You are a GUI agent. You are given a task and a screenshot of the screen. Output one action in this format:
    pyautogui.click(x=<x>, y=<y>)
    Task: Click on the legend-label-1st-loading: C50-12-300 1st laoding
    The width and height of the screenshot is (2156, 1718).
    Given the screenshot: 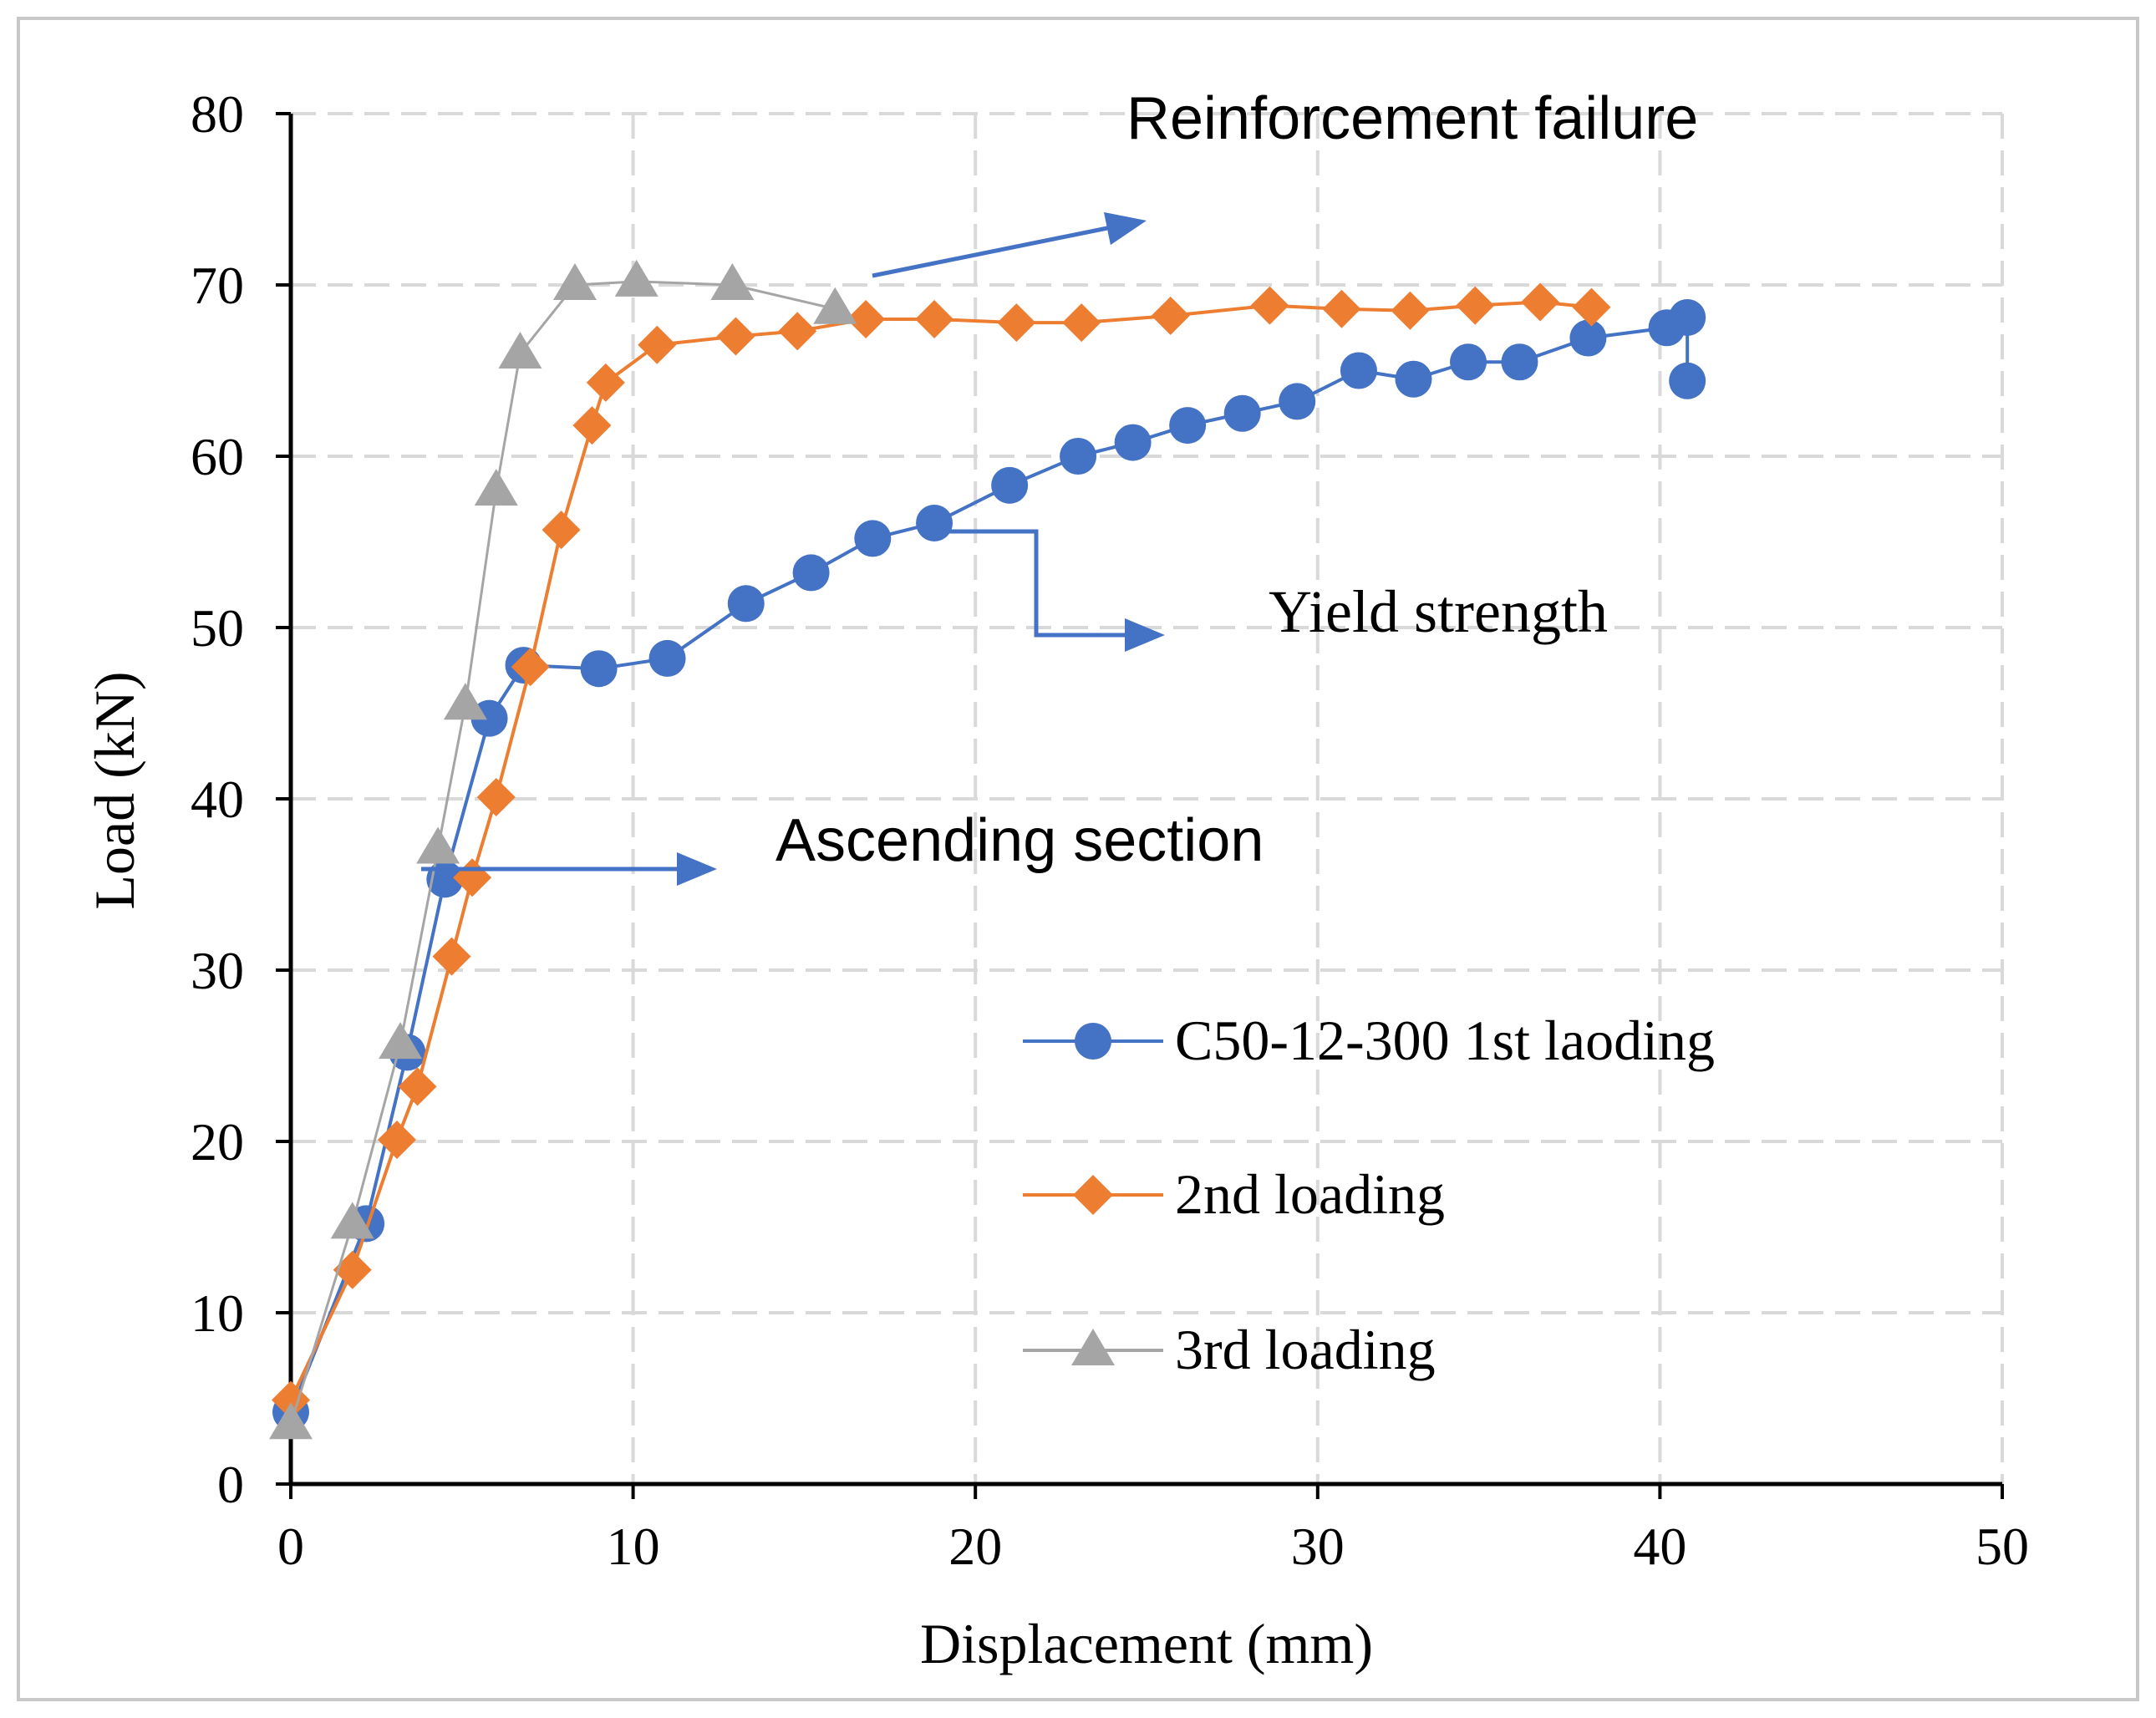 What is the action you would take?
    pyautogui.click(x=1445, y=1040)
    